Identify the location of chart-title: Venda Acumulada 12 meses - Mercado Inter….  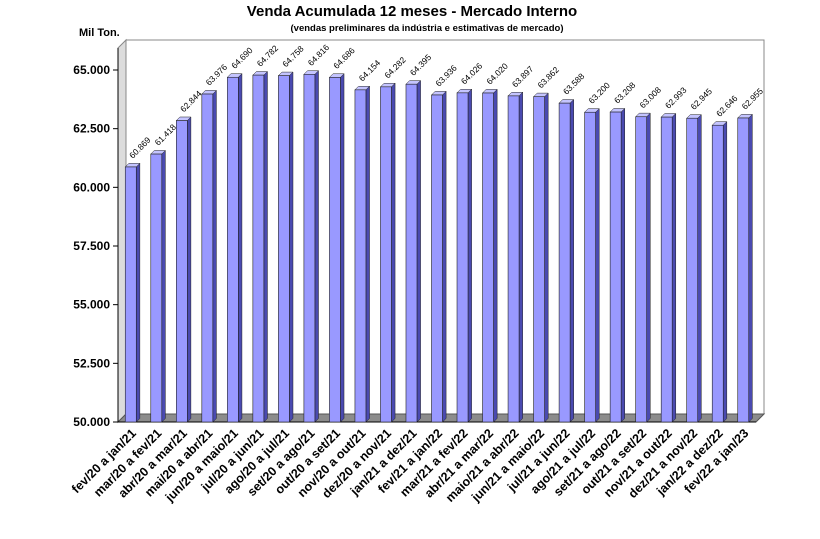
(412, 11).